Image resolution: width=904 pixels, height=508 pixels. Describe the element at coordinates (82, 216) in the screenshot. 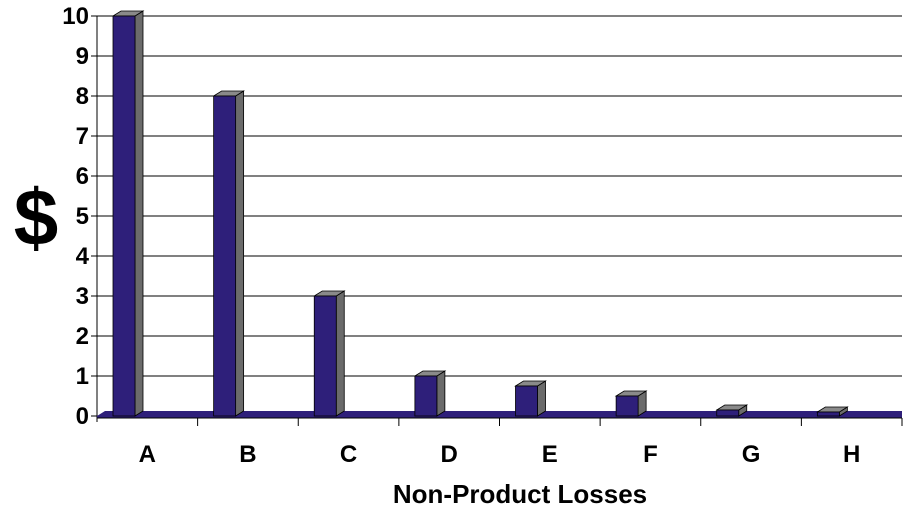

I see `y-tick-label: 5` at that location.